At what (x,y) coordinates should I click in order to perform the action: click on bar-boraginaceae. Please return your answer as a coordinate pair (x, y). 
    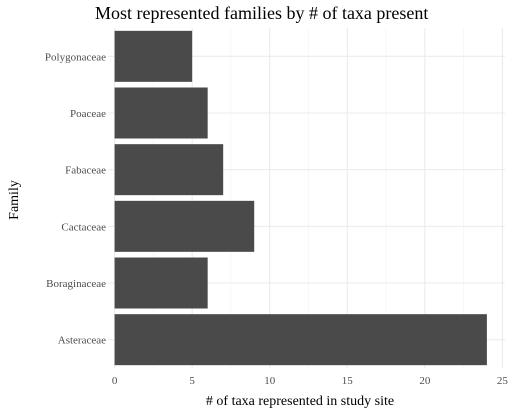
    Looking at the image, I should click on (161, 283).